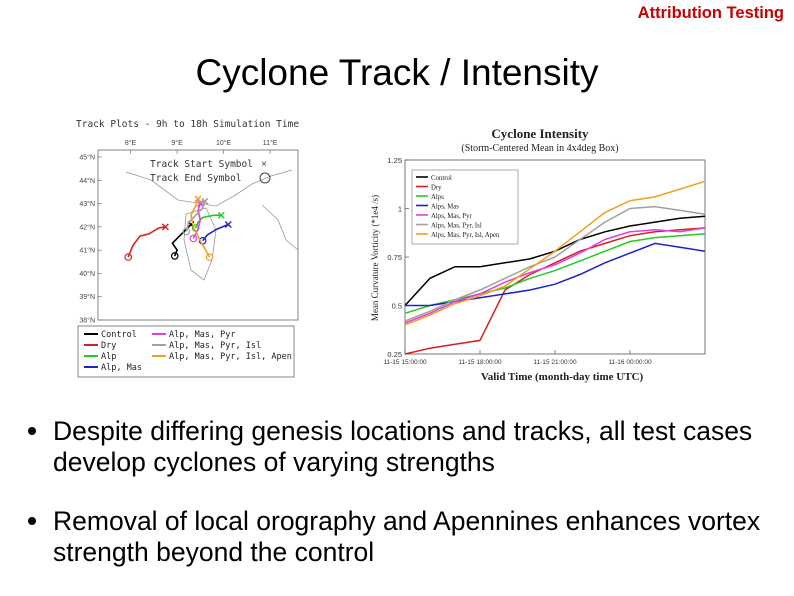 The width and height of the screenshot is (794, 596). I want to click on x-tick-label: 11-16 00:00:00, so click(630, 362).